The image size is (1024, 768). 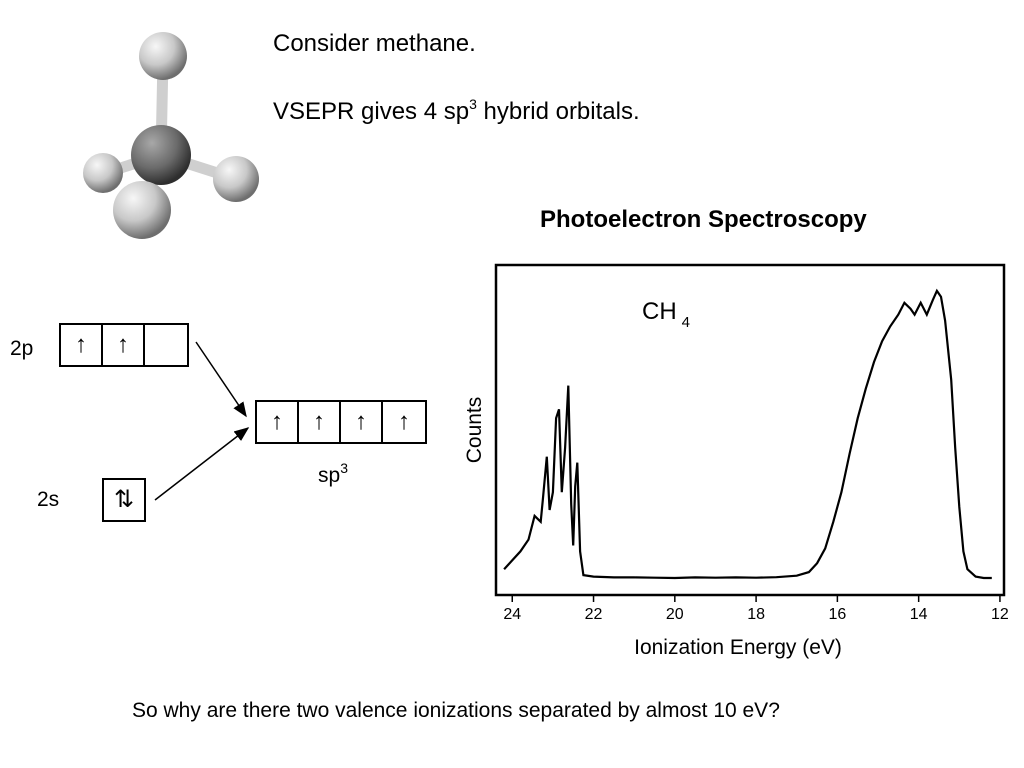 What do you see at coordinates (558, 111) in the screenshot?
I see `vsepr-line-tail: hybrid orbitals.` at bounding box center [558, 111].